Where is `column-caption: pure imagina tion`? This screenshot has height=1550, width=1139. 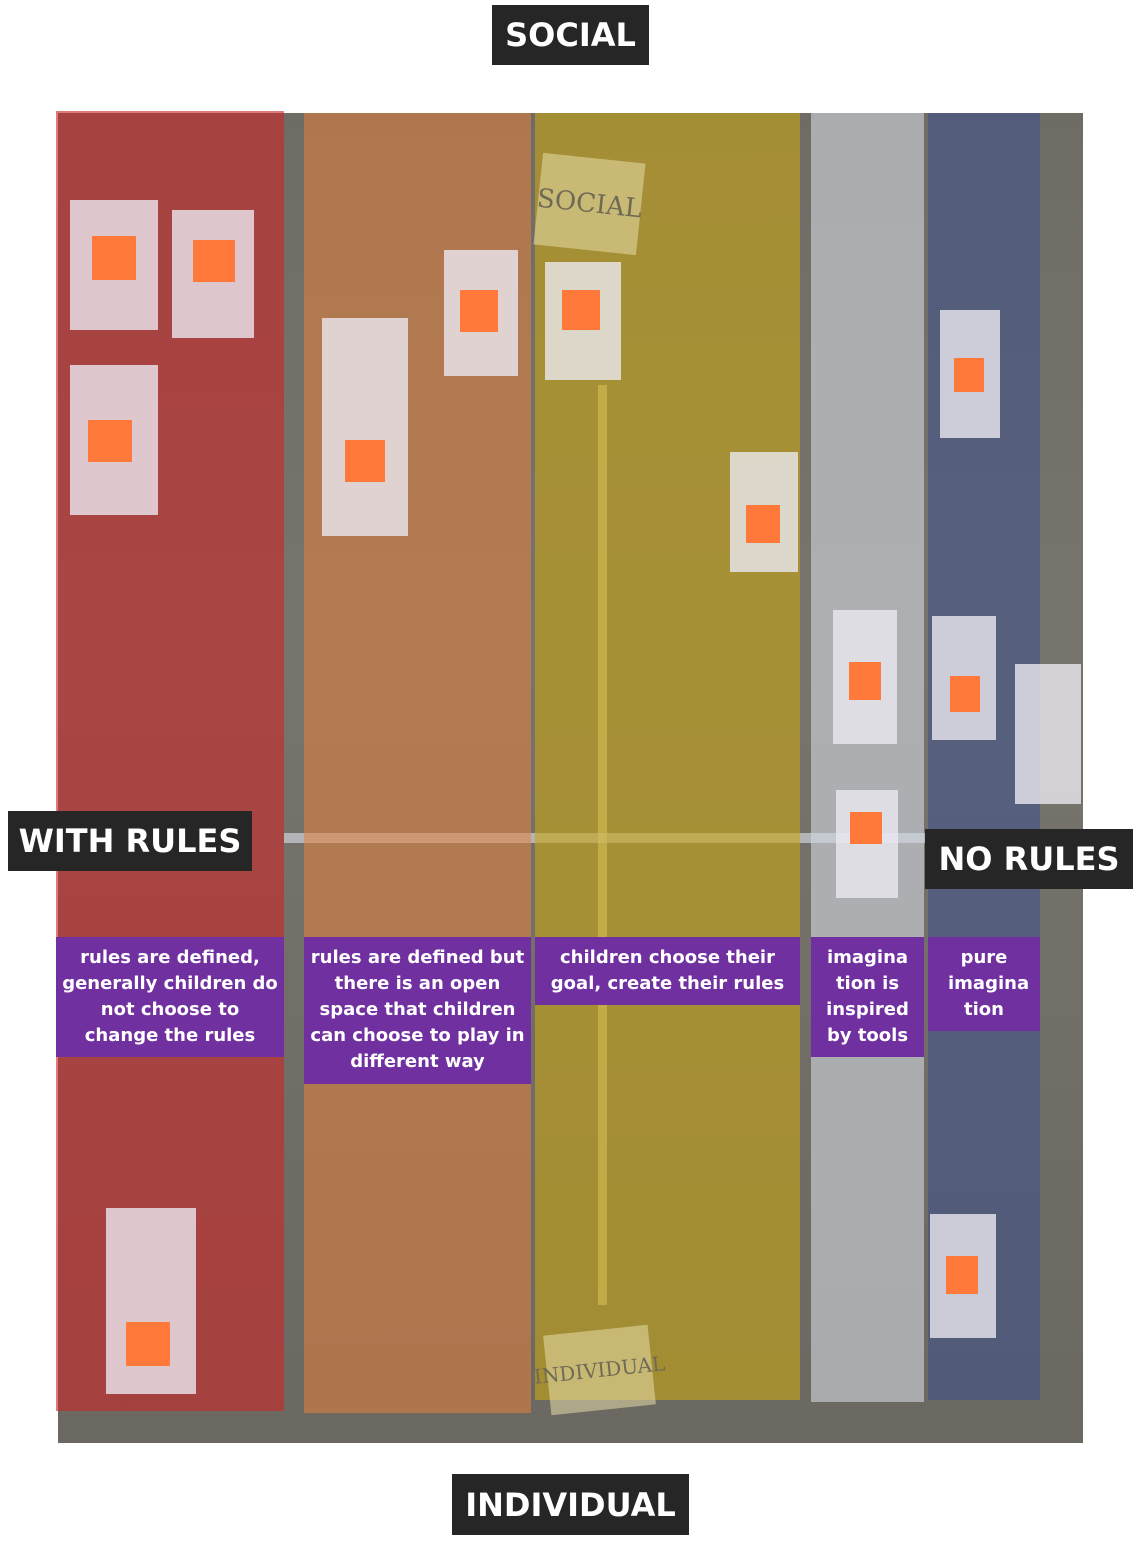
column-caption: pure imagina tion is located at coordinates (984, 984).